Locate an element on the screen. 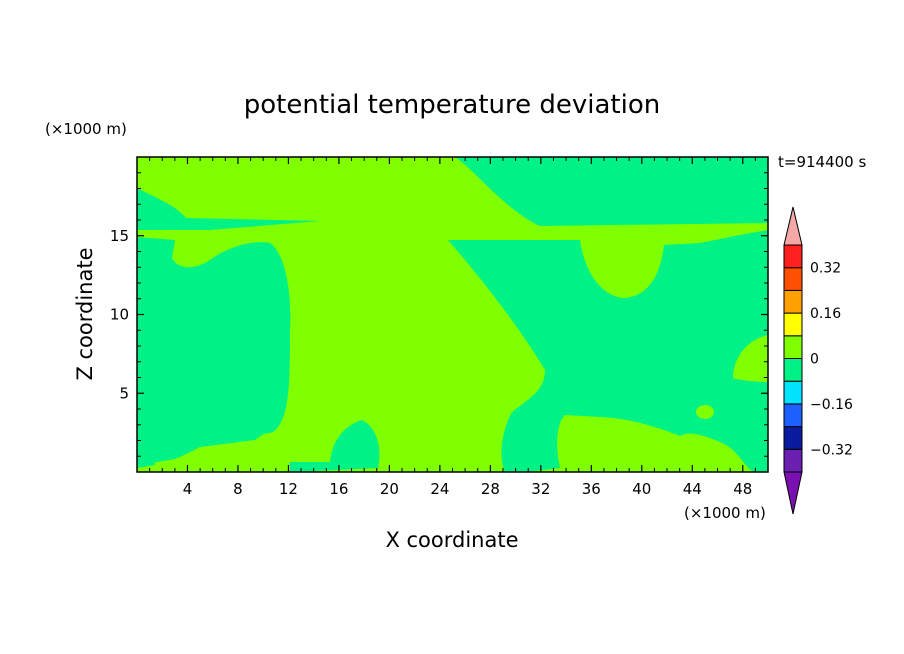  y-tick-label: 5 is located at coordinates (124, 393).